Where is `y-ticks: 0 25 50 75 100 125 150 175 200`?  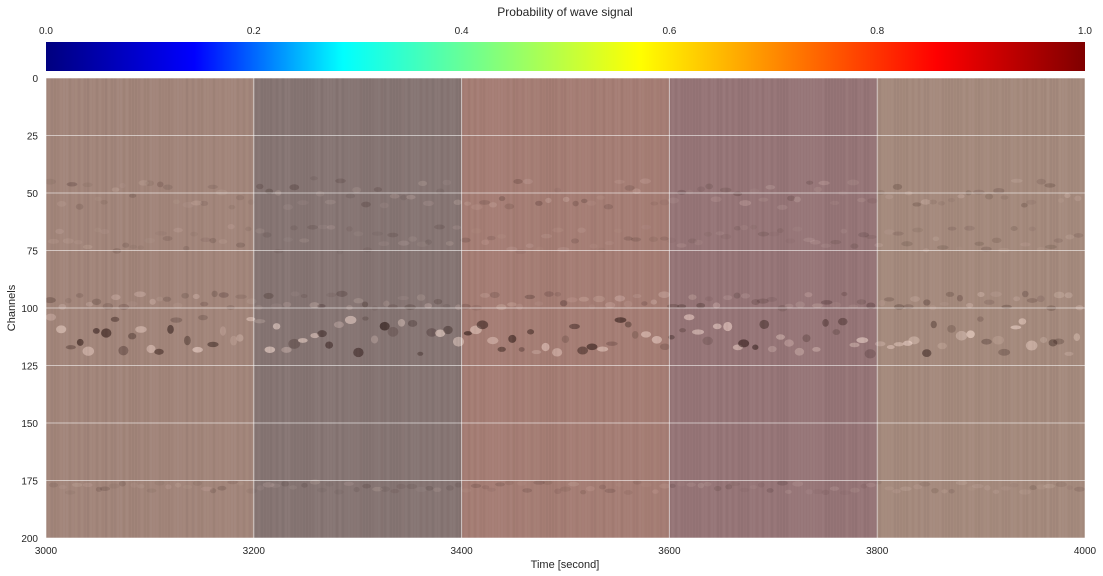 y-ticks: 0 25 50 75 100 125 150 175 200 is located at coordinates (29, 309).